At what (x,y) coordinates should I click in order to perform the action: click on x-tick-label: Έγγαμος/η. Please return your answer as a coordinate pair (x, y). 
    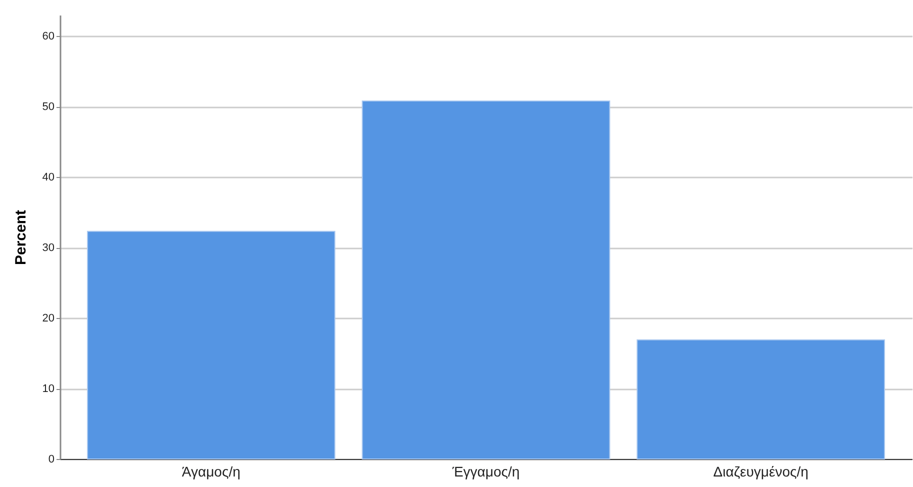
    Looking at the image, I should click on (485, 472).